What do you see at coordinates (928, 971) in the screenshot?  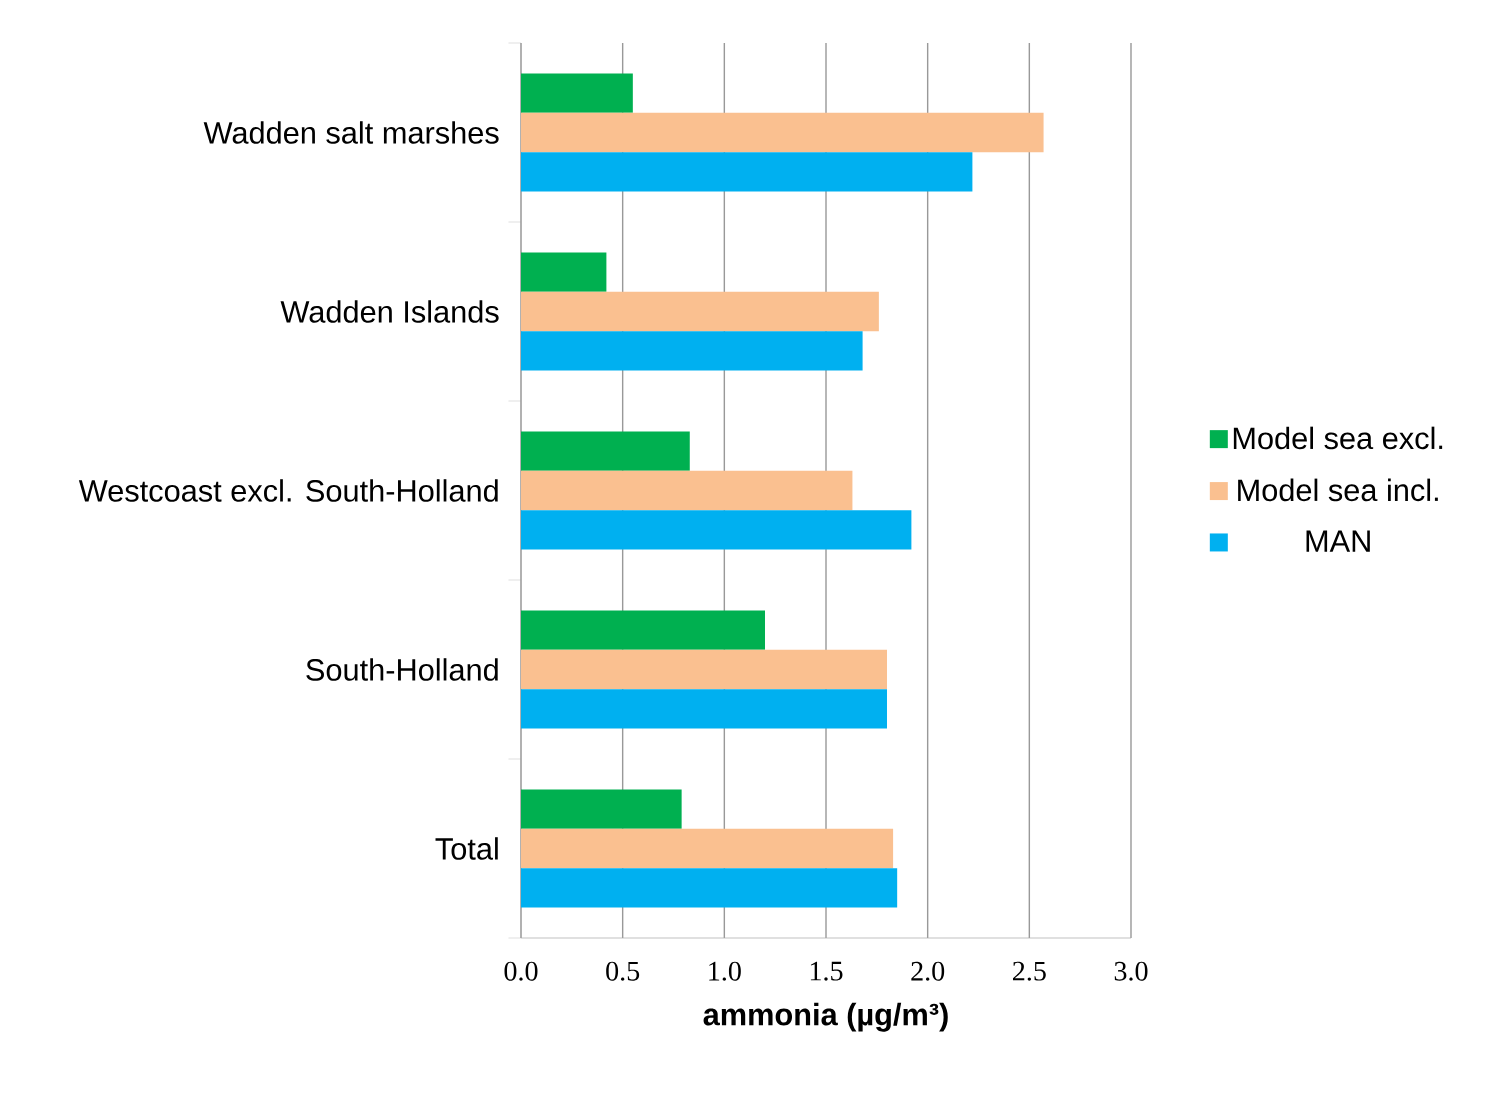 I see `x-tick-label: 2.0` at bounding box center [928, 971].